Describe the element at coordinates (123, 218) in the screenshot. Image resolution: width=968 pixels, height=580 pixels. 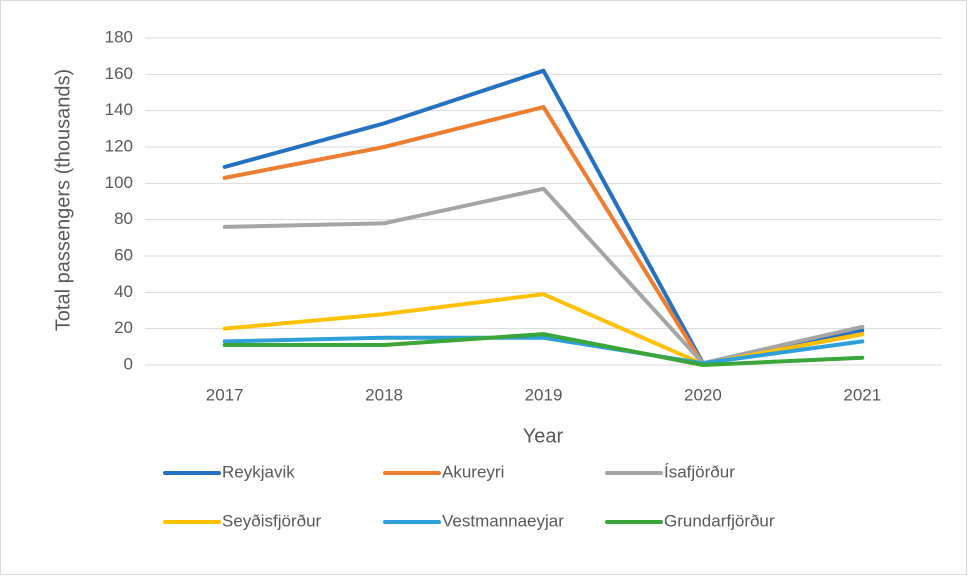
I see `y-tick-label: 80` at that location.